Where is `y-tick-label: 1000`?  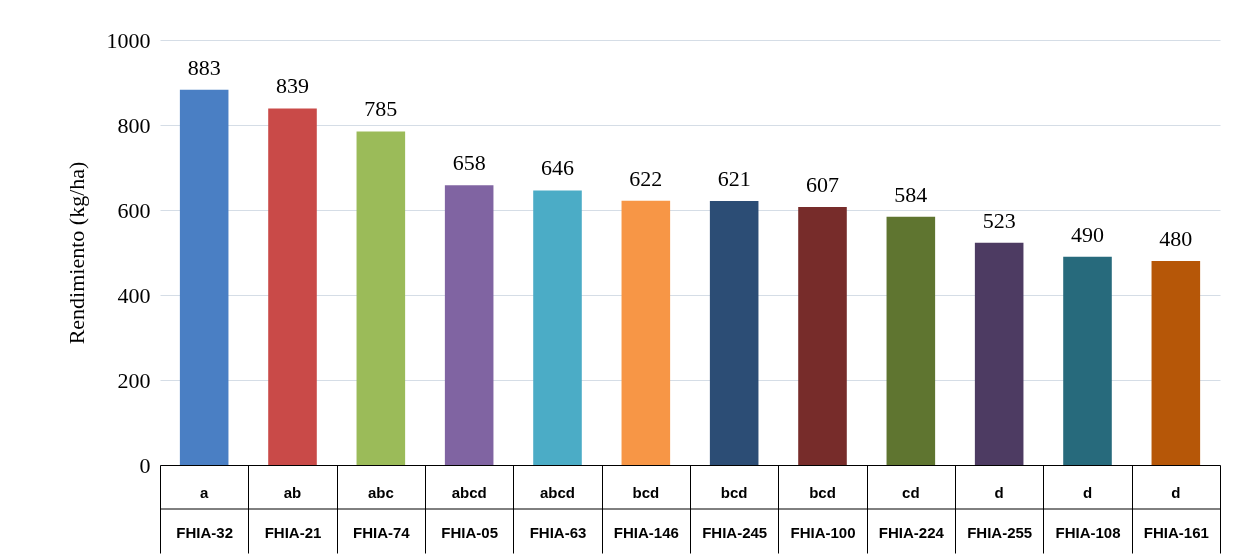 y-tick-label: 1000 is located at coordinates (128, 40).